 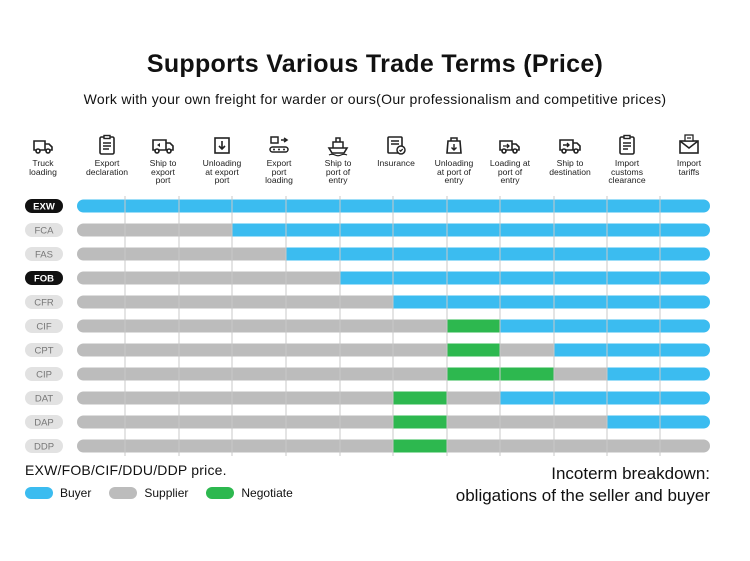 I want to click on term-label: DDP, so click(x=44, y=447).